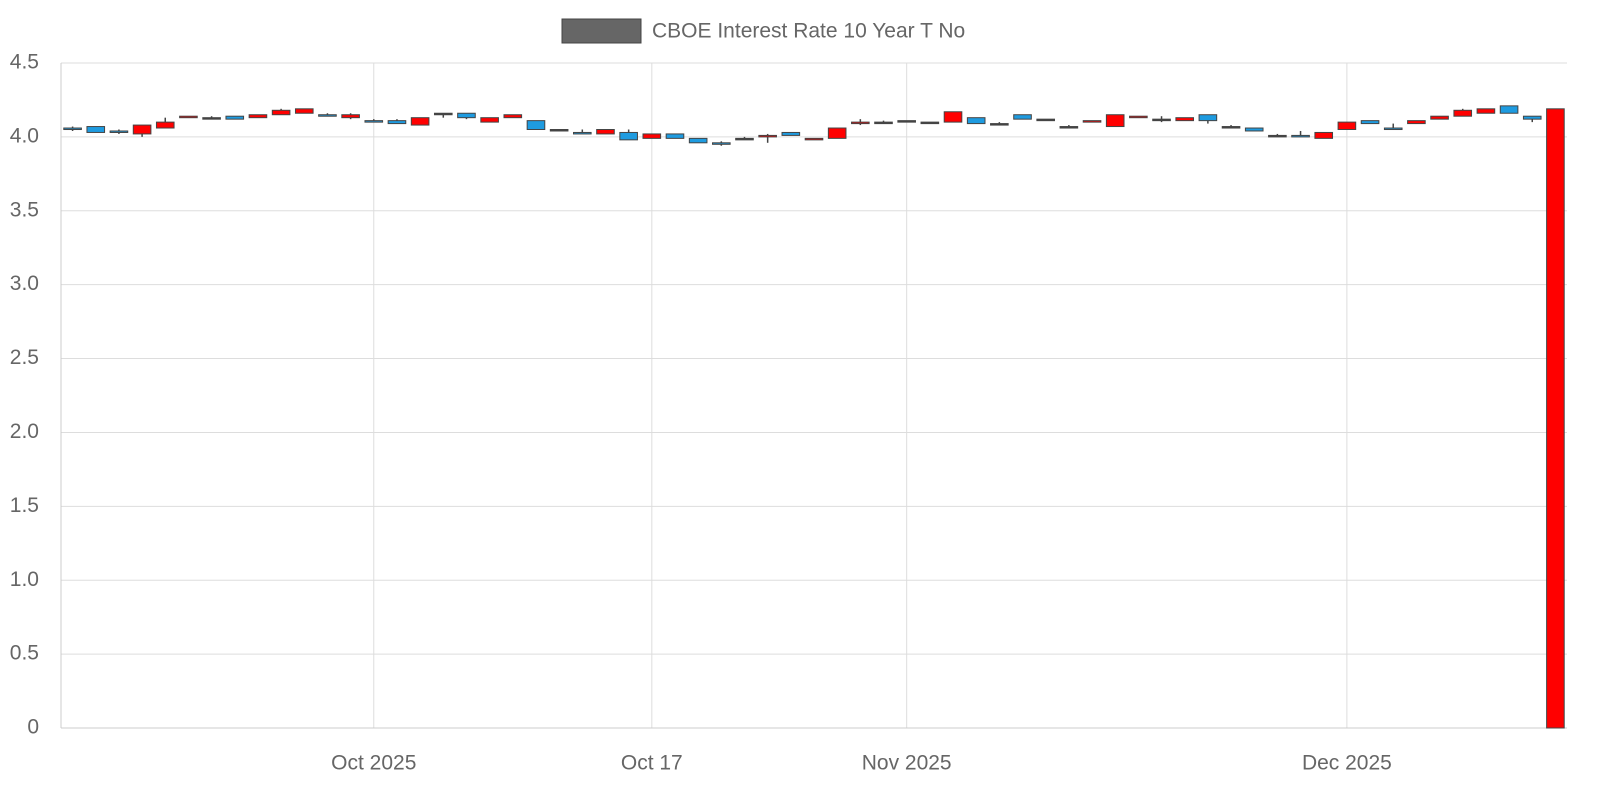 This screenshot has width=1600, height=800. Describe the element at coordinates (24, 135) in the screenshot. I see `y-tick-label: 4.0` at that location.